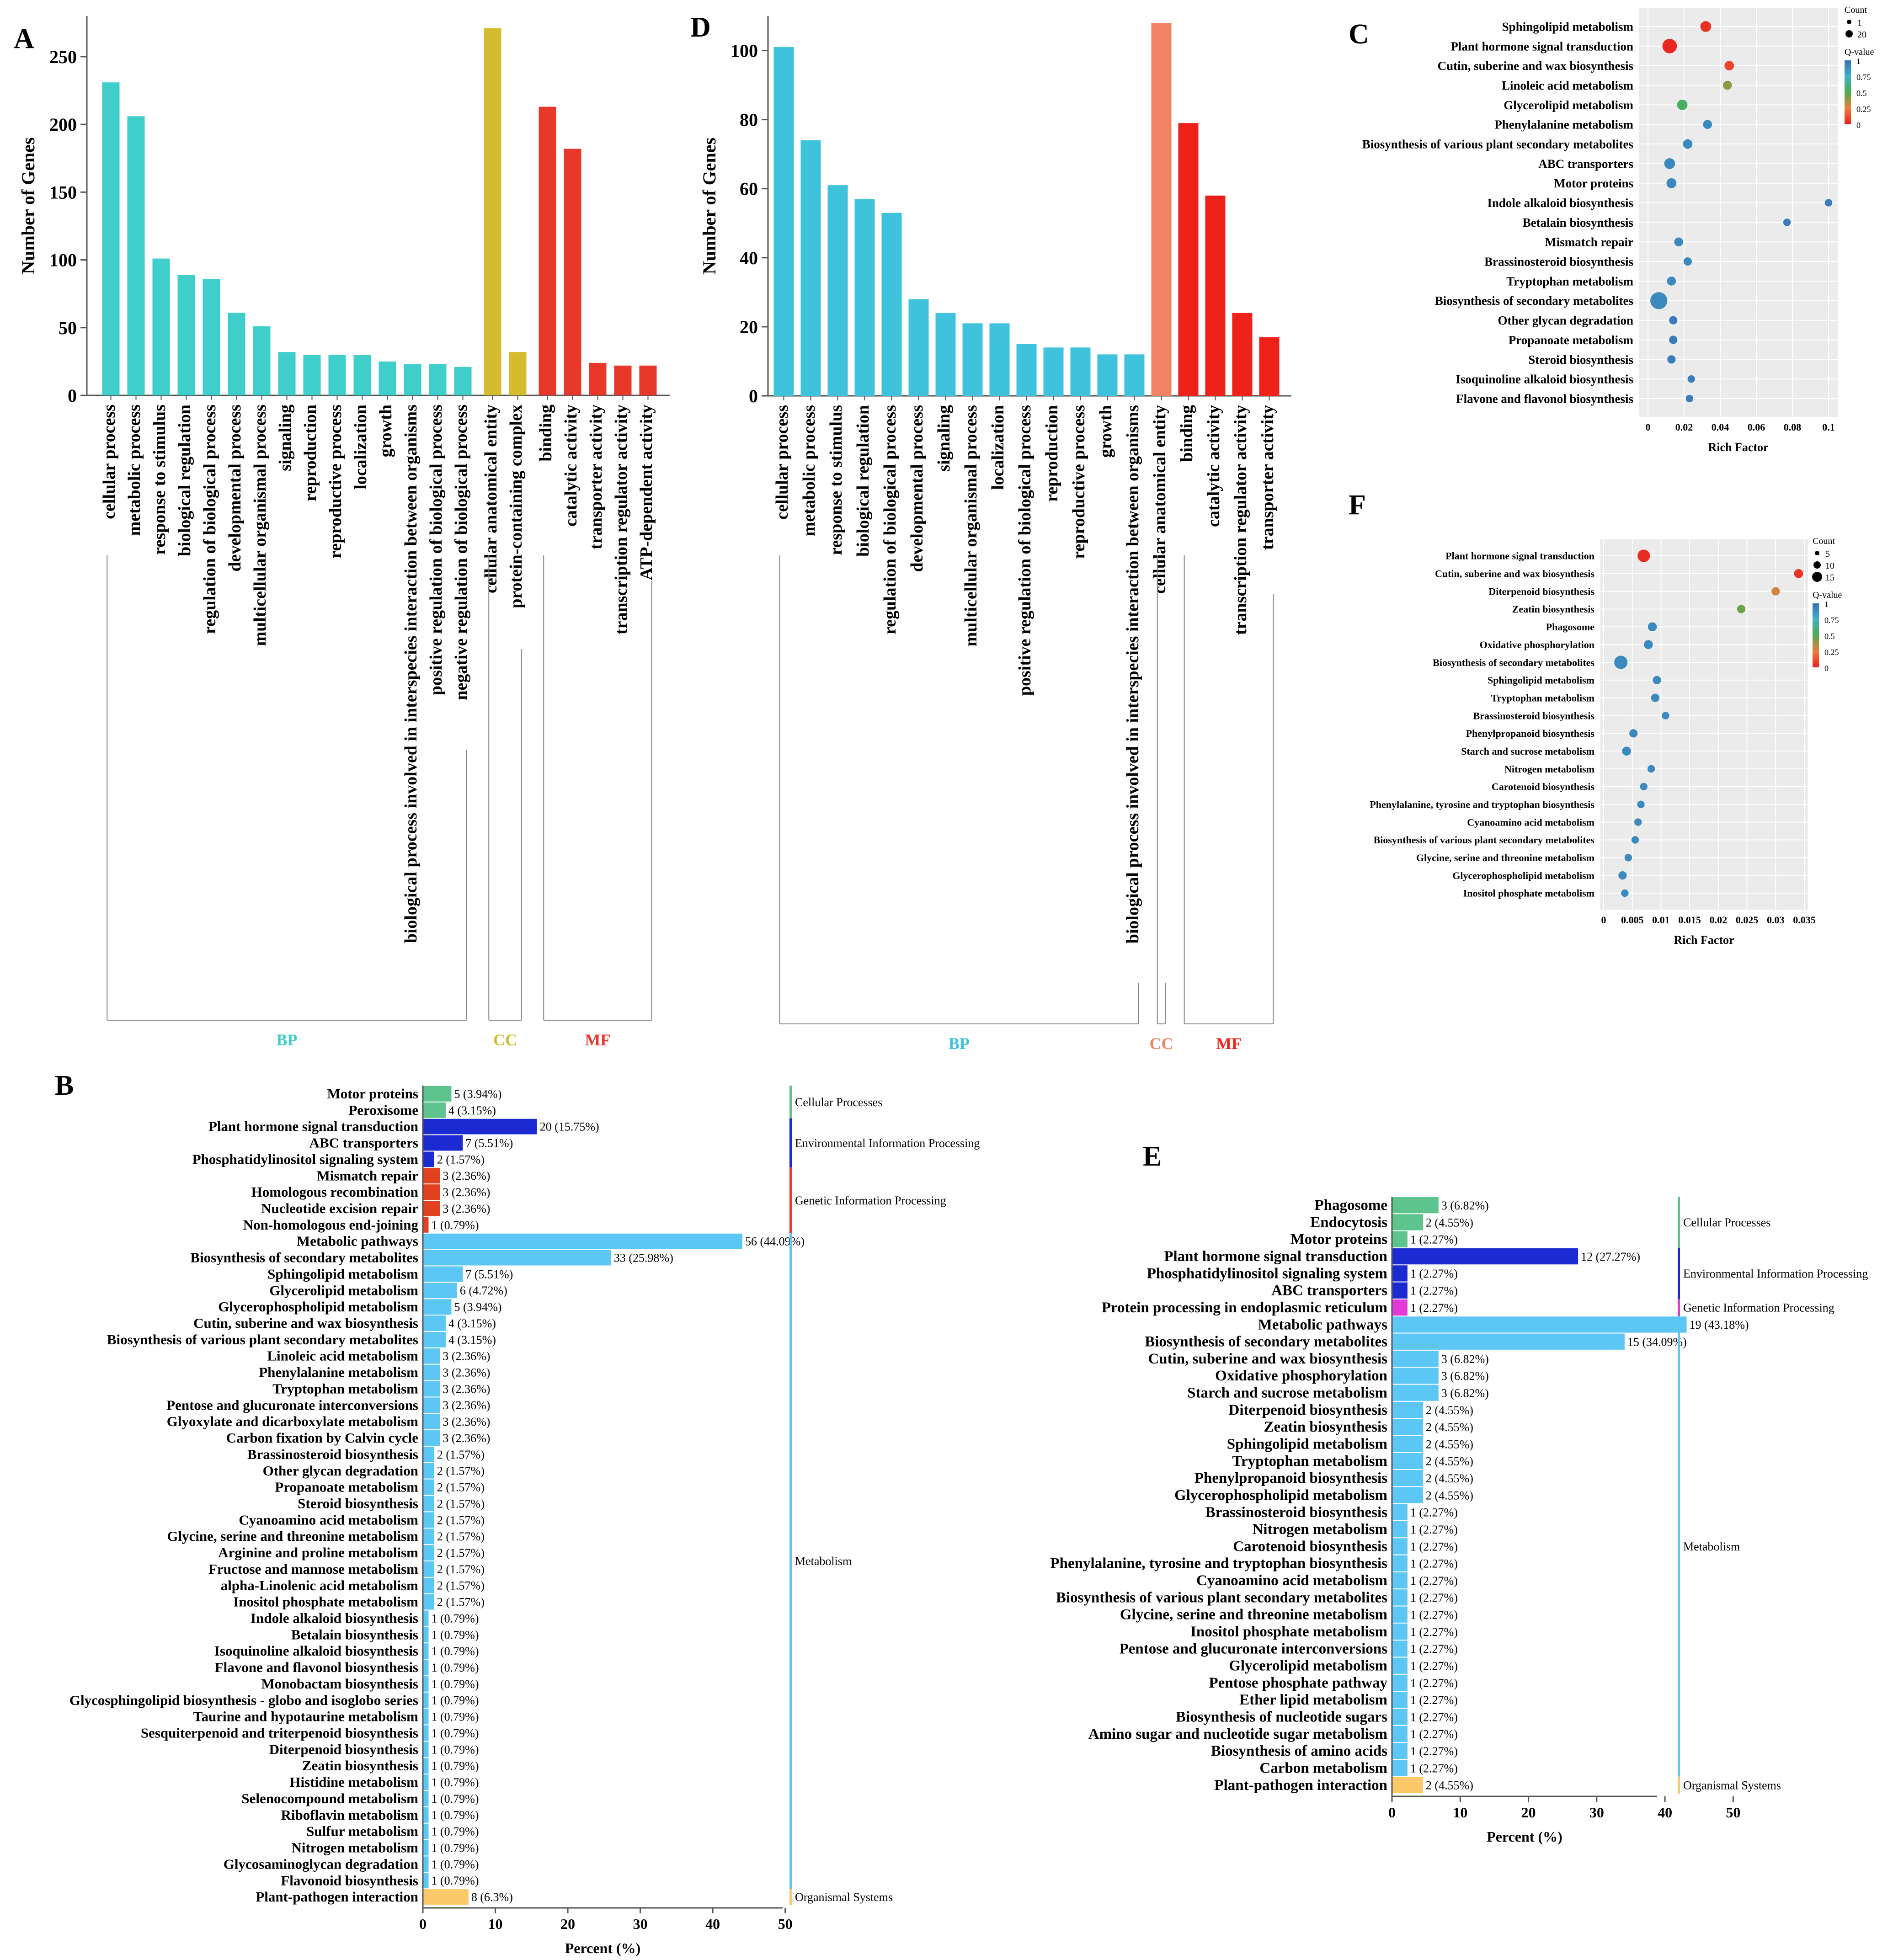 This screenshot has height=1960, width=1893. I want to click on pathway-label: Brassinosteroid biosynthesis, so click(1296, 1513).